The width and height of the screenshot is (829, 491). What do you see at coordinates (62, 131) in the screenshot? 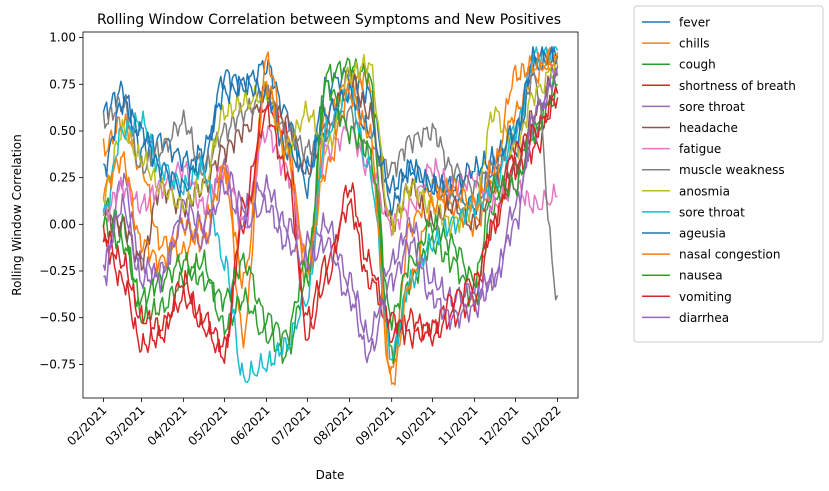
I see `y-tick-label: 0.50` at bounding box center [62, 131].